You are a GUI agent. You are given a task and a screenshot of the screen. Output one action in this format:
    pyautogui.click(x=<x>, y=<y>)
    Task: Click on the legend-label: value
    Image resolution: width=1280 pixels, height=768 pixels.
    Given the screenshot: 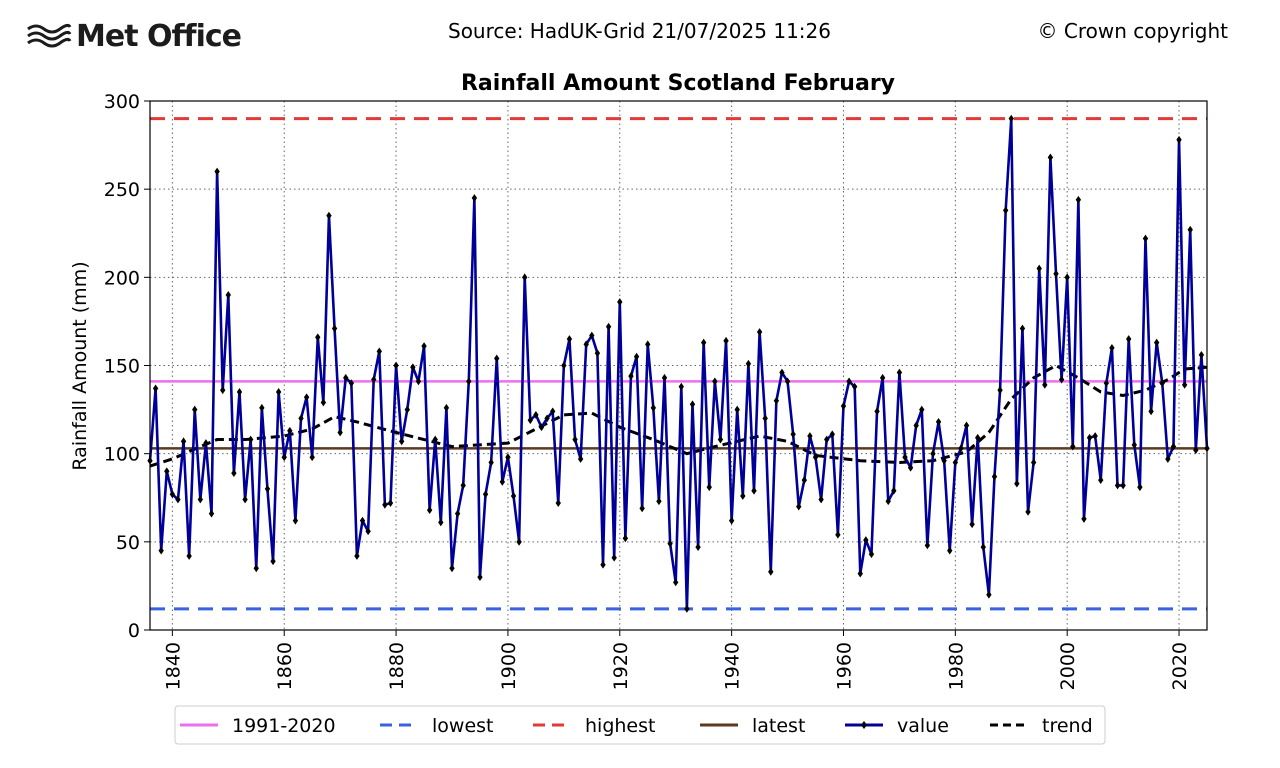 What is the action you would take?
    pyautogui.click(x=923, y=726)
    